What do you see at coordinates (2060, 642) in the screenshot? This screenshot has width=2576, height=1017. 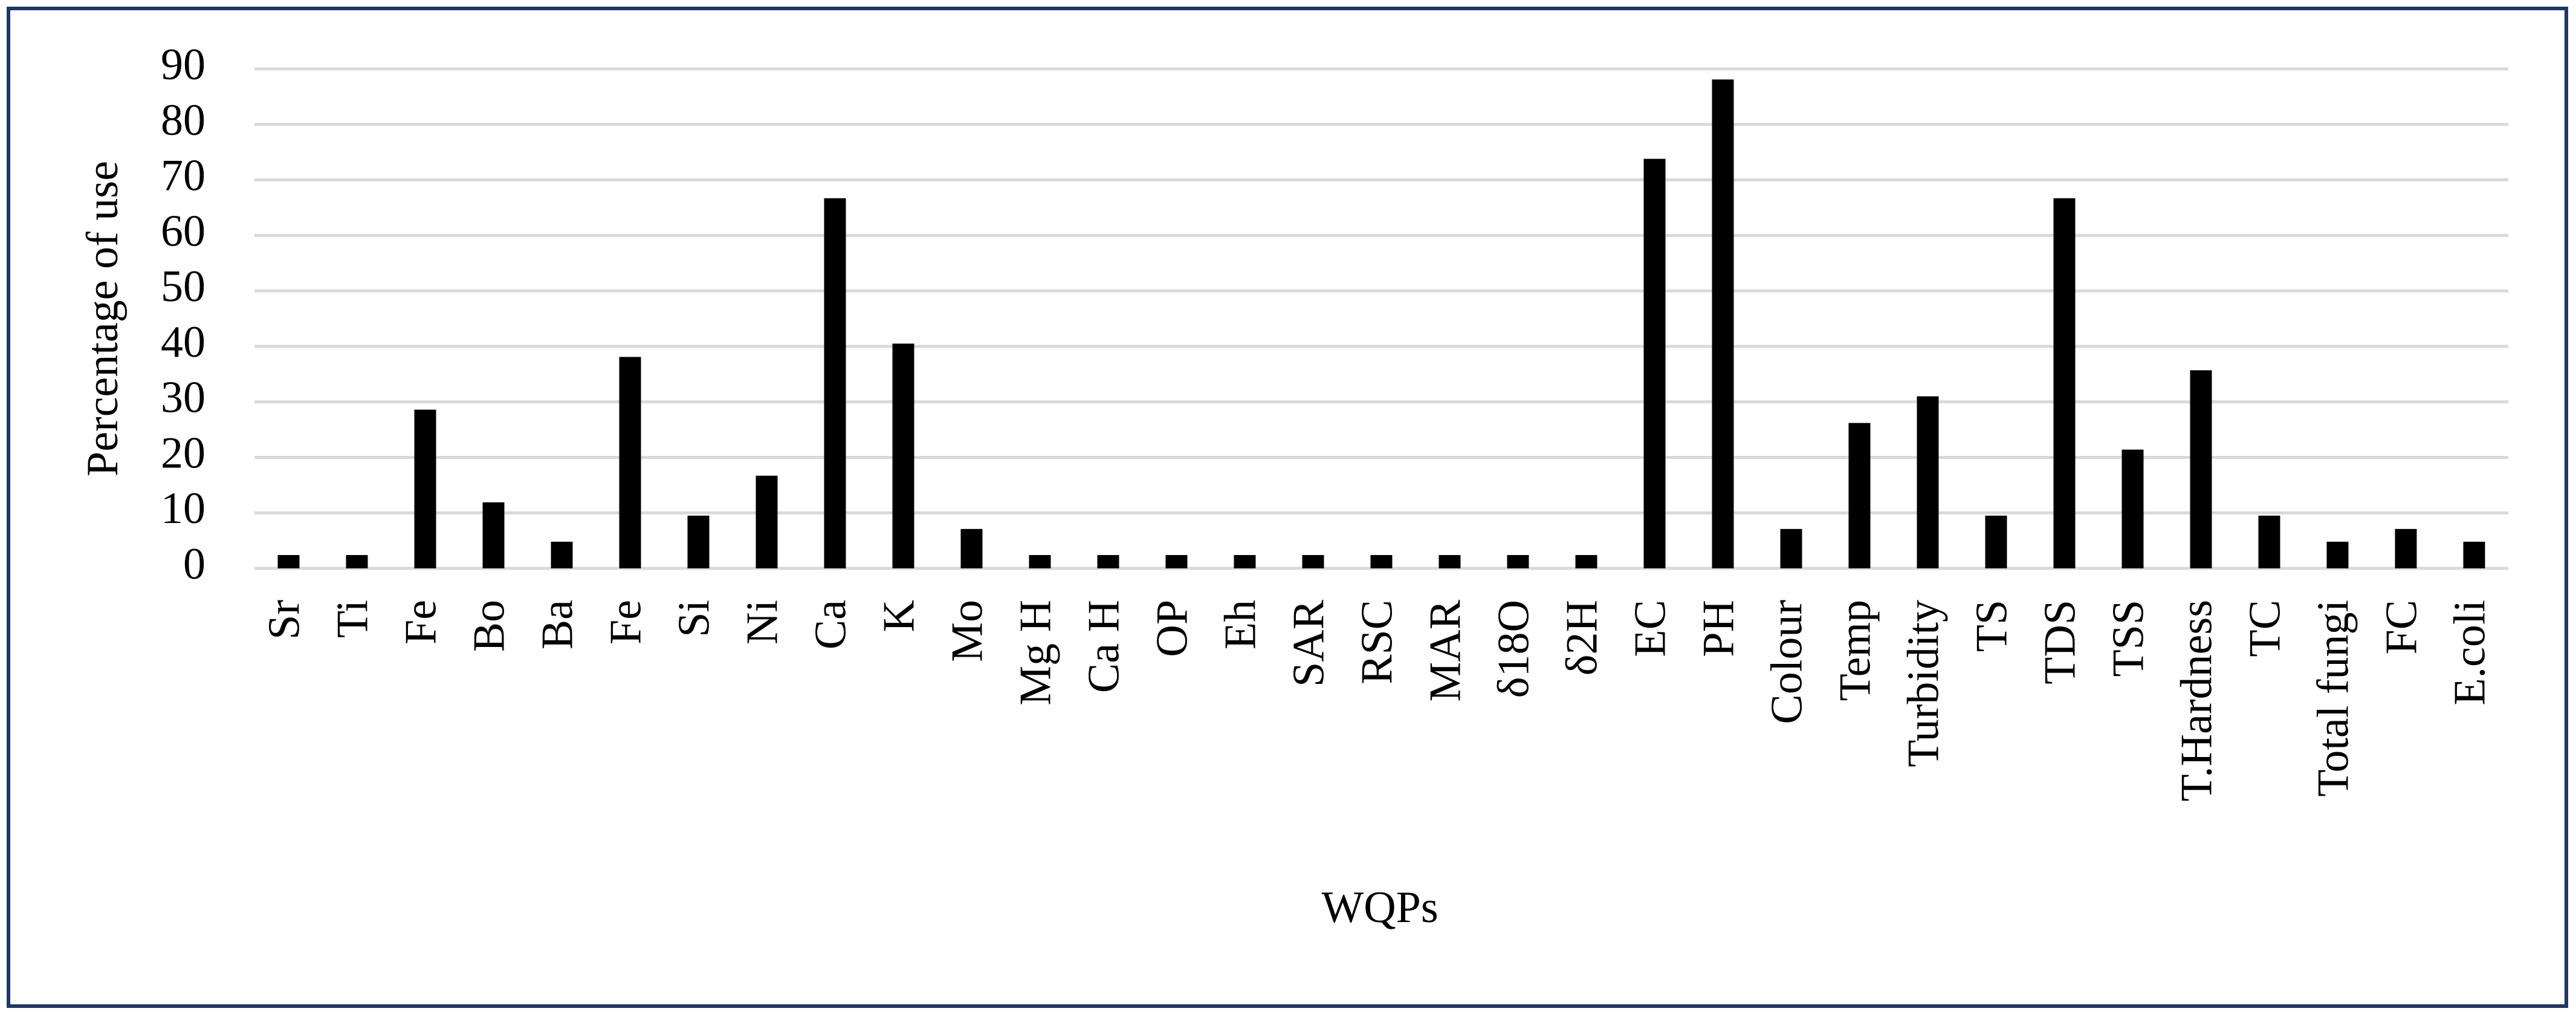 I see `x-tick-label: TDS` at bounding box center [2060, 642].